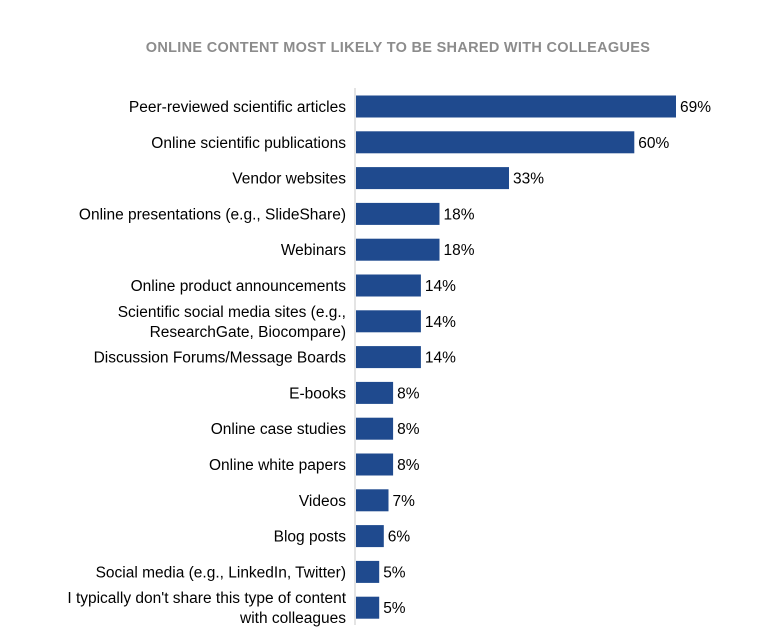 This screenshot has height=643, width=760. I want to click on category-label: Videos, so click(322, 501).